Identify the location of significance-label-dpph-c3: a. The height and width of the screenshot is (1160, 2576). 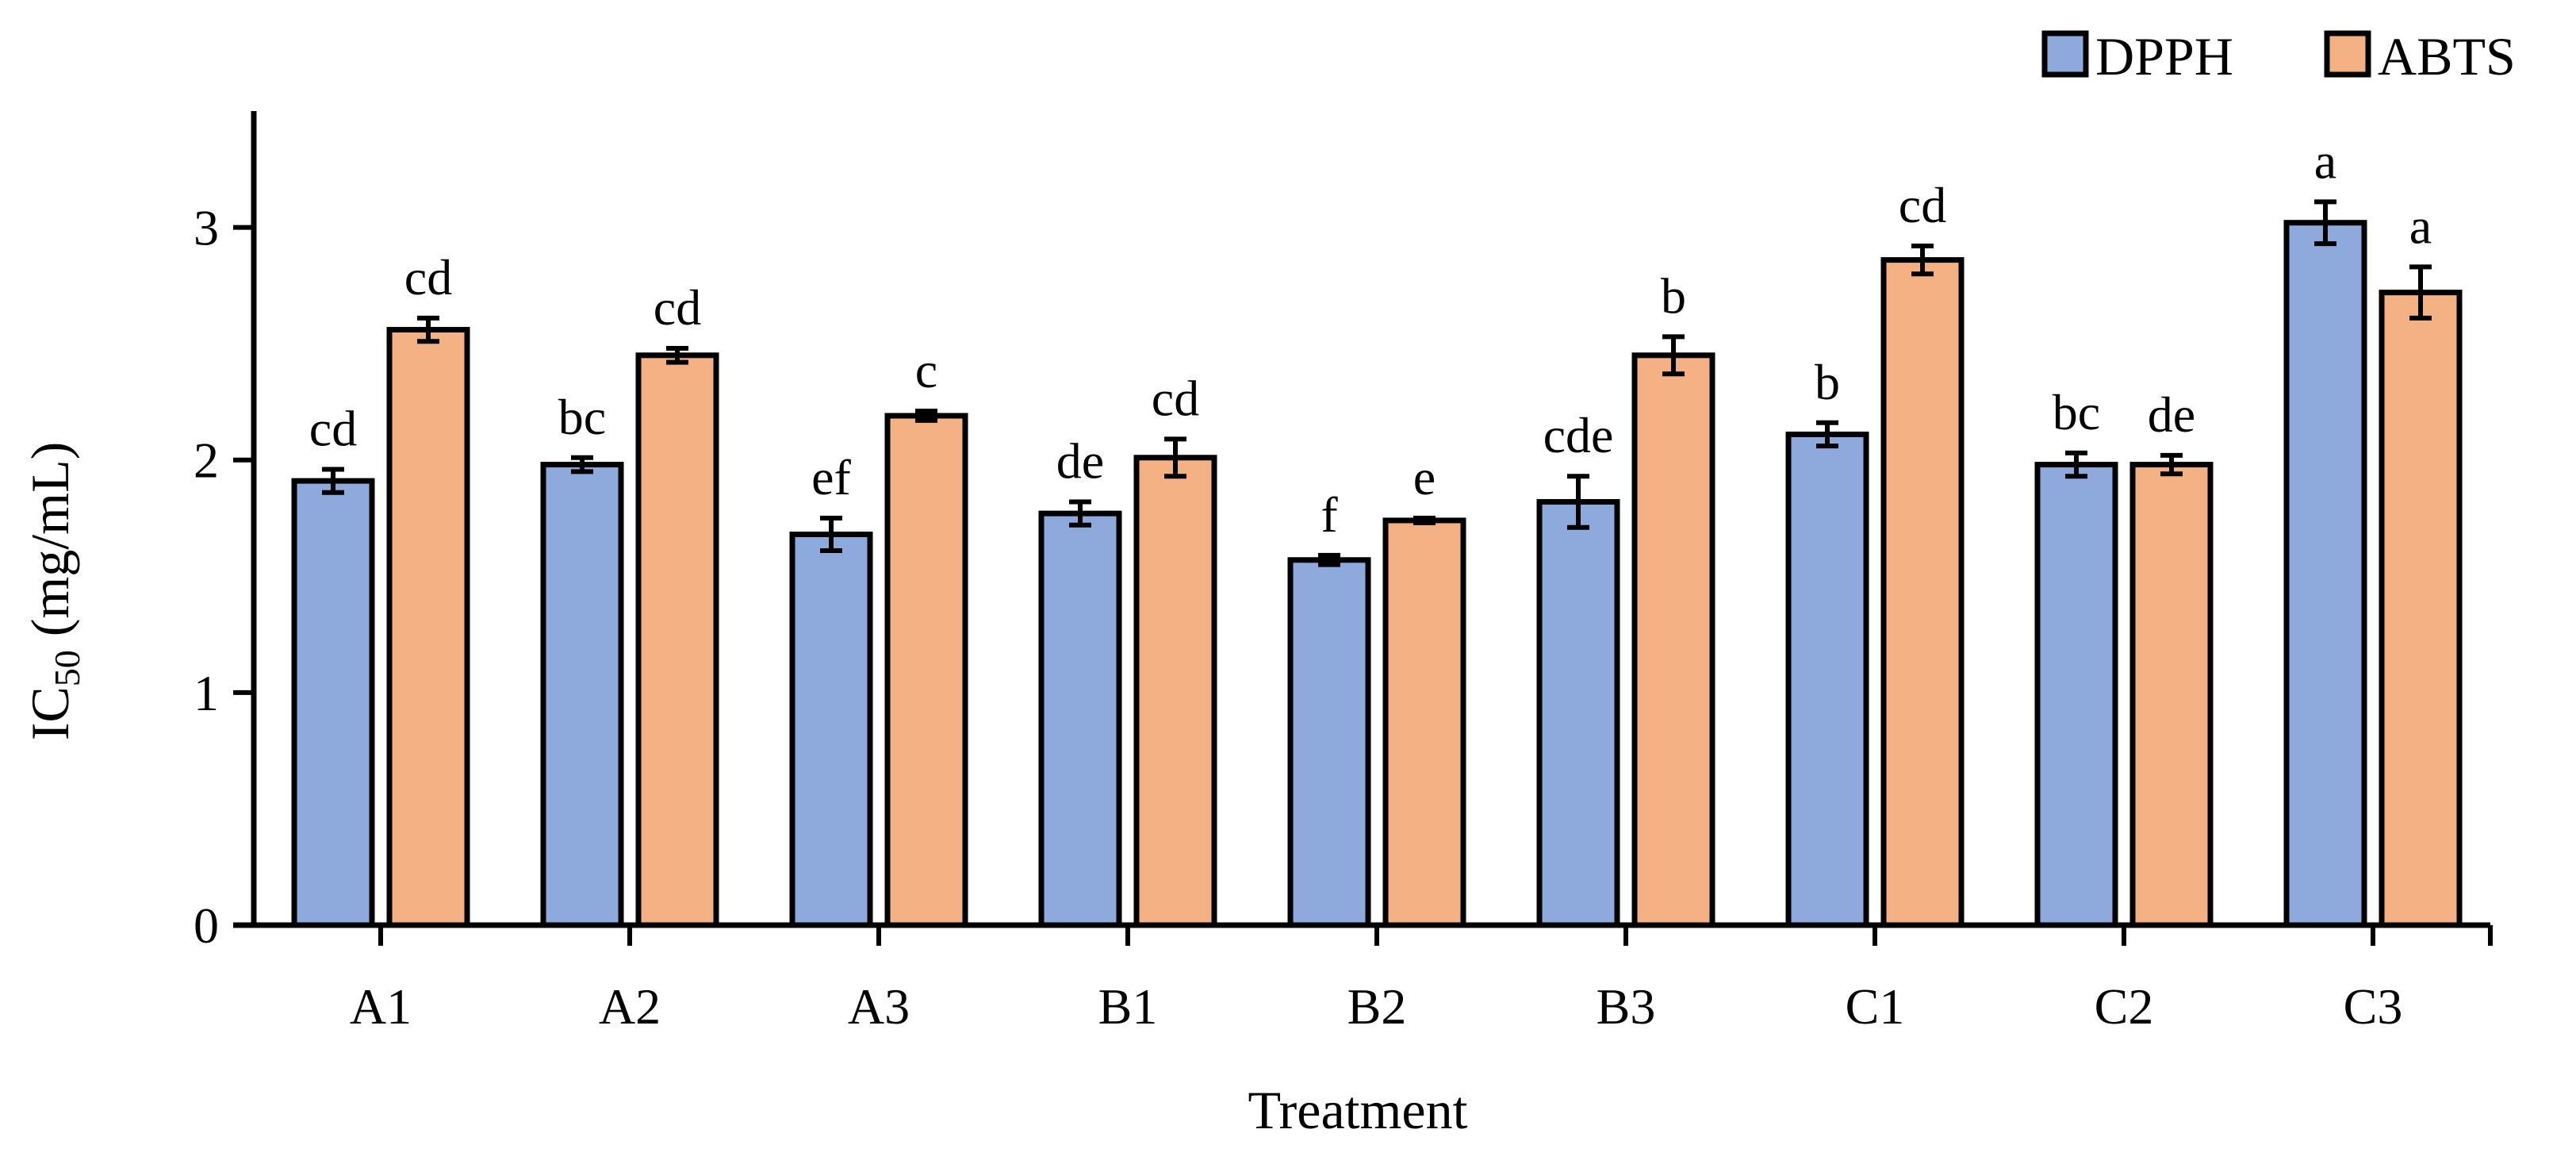
(2325, 161).